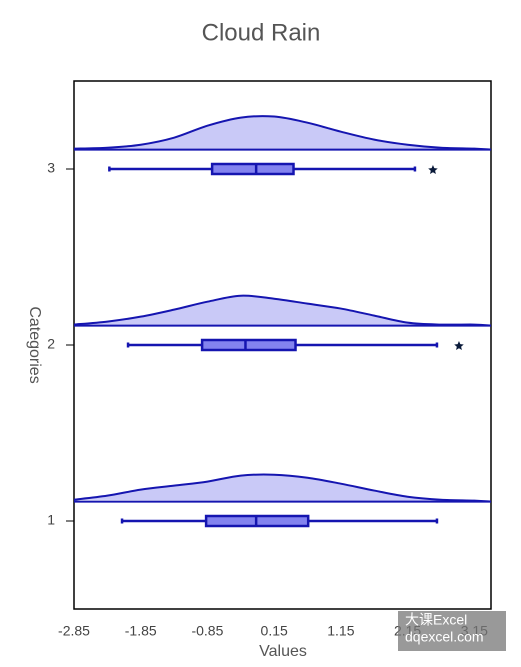 This screenshot has height=667, width=521. Describe the element at coordinates (261, 32) in the screenshot. I see `chart-title: Cloud Rain` at that location.